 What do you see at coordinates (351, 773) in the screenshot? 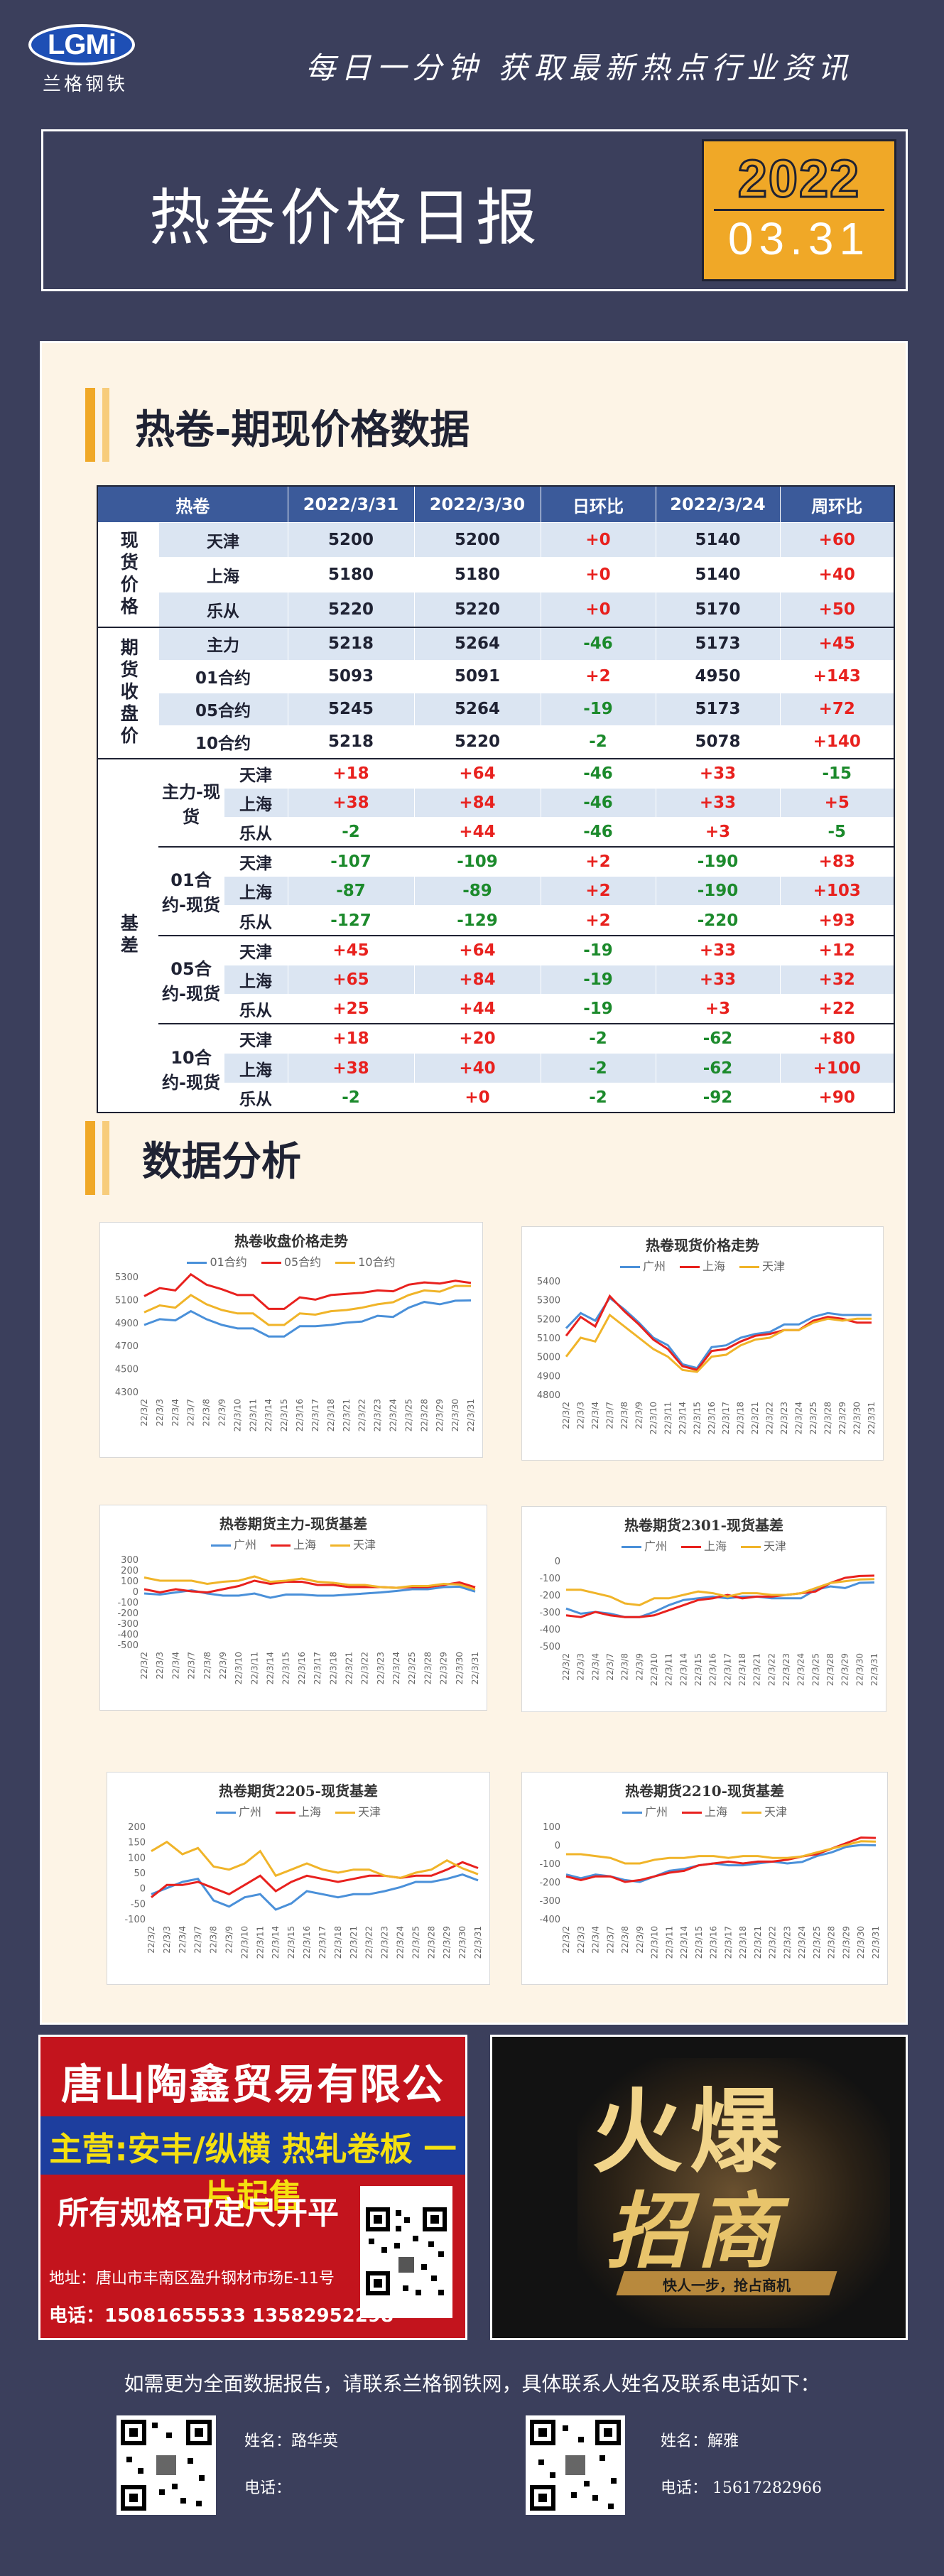
I see `table-cell: +18` at bounding box center [351, 773].